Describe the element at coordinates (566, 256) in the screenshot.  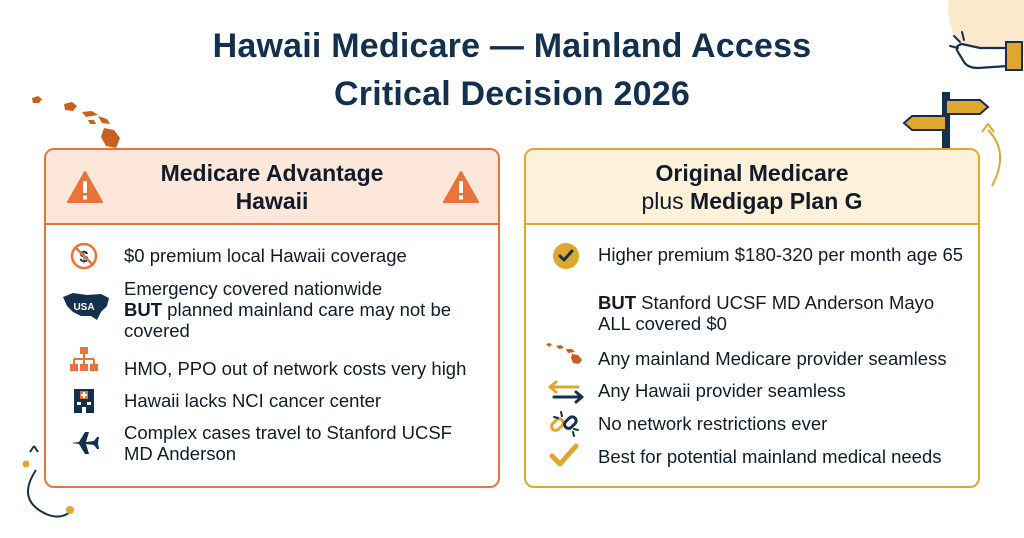
I see `check-circle-icon` at that location.